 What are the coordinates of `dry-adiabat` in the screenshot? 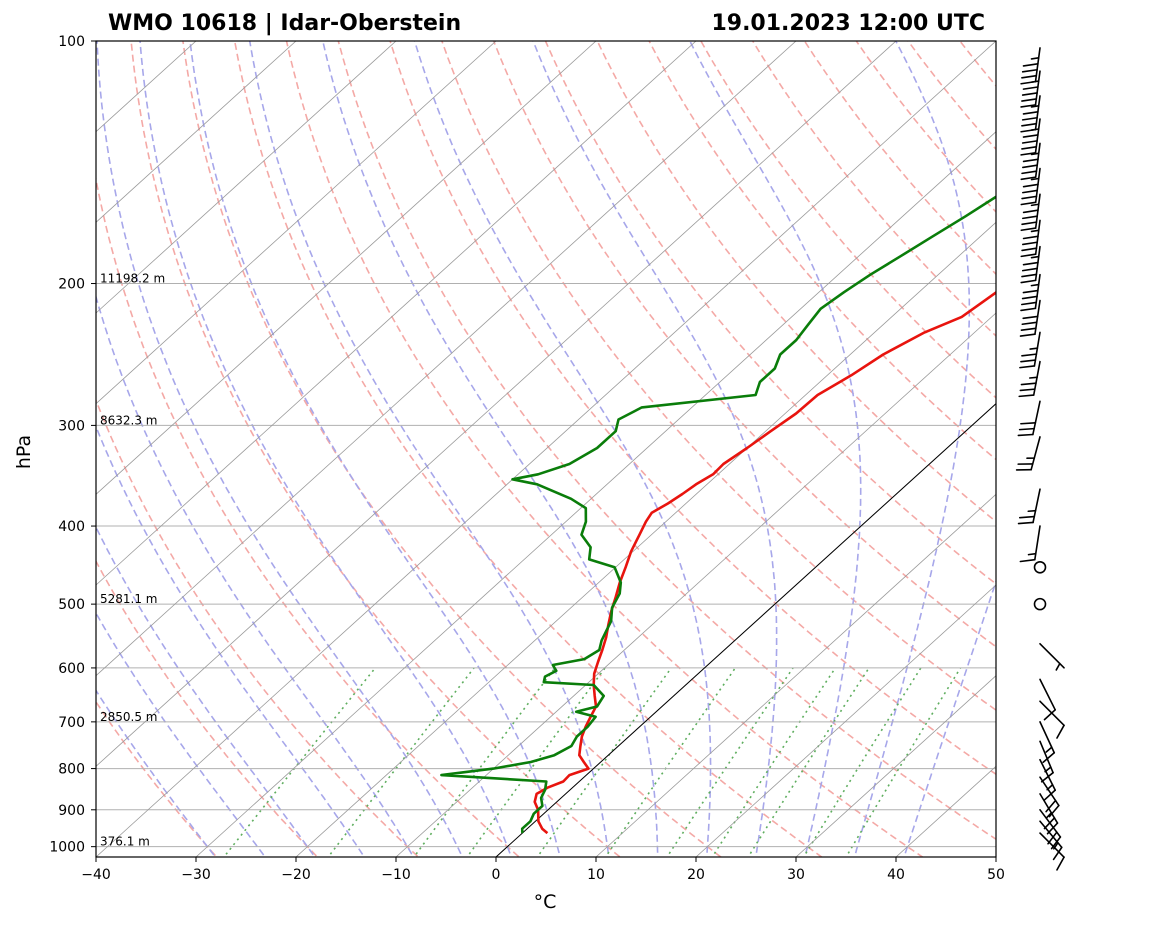 It's located at (847, 220).